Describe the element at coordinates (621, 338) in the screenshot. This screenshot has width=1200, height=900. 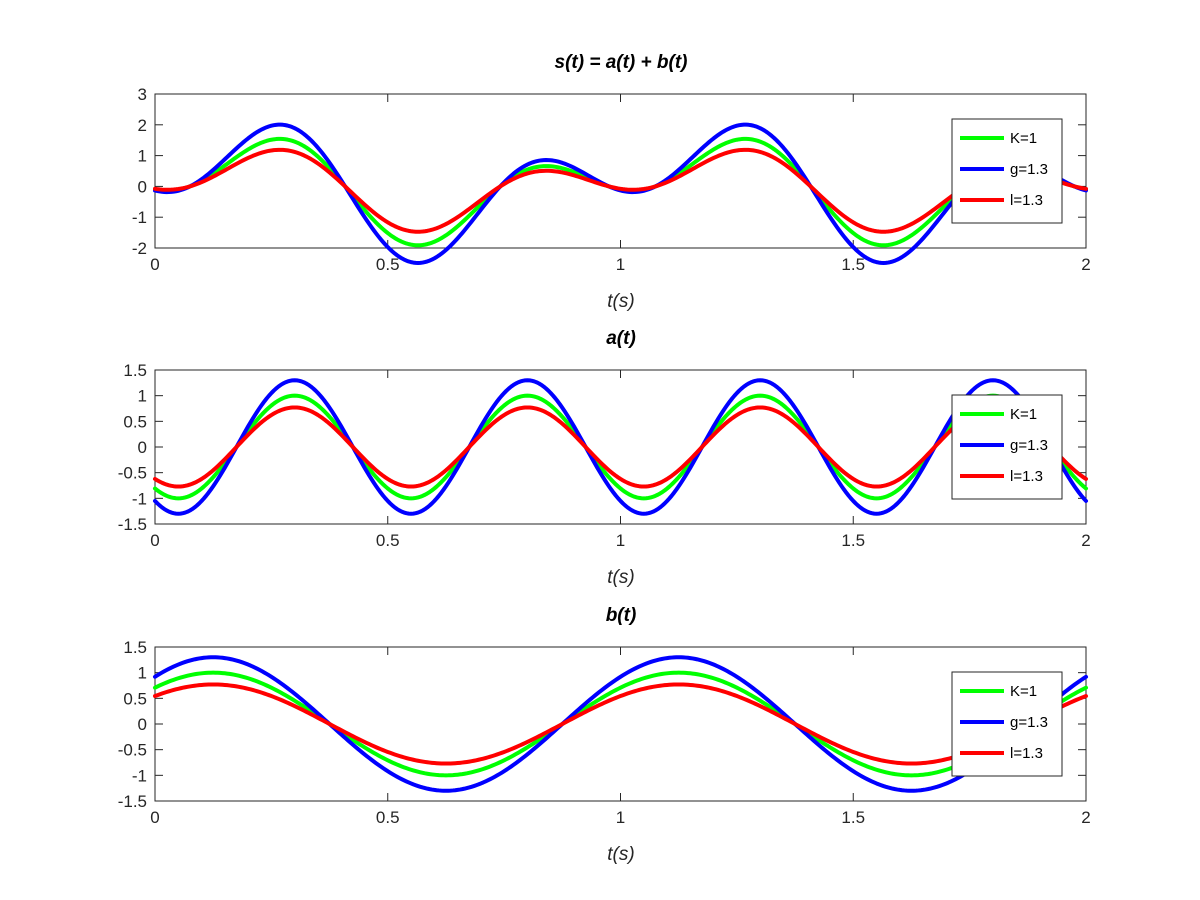
I see `chart-title: a(t)` at that location.